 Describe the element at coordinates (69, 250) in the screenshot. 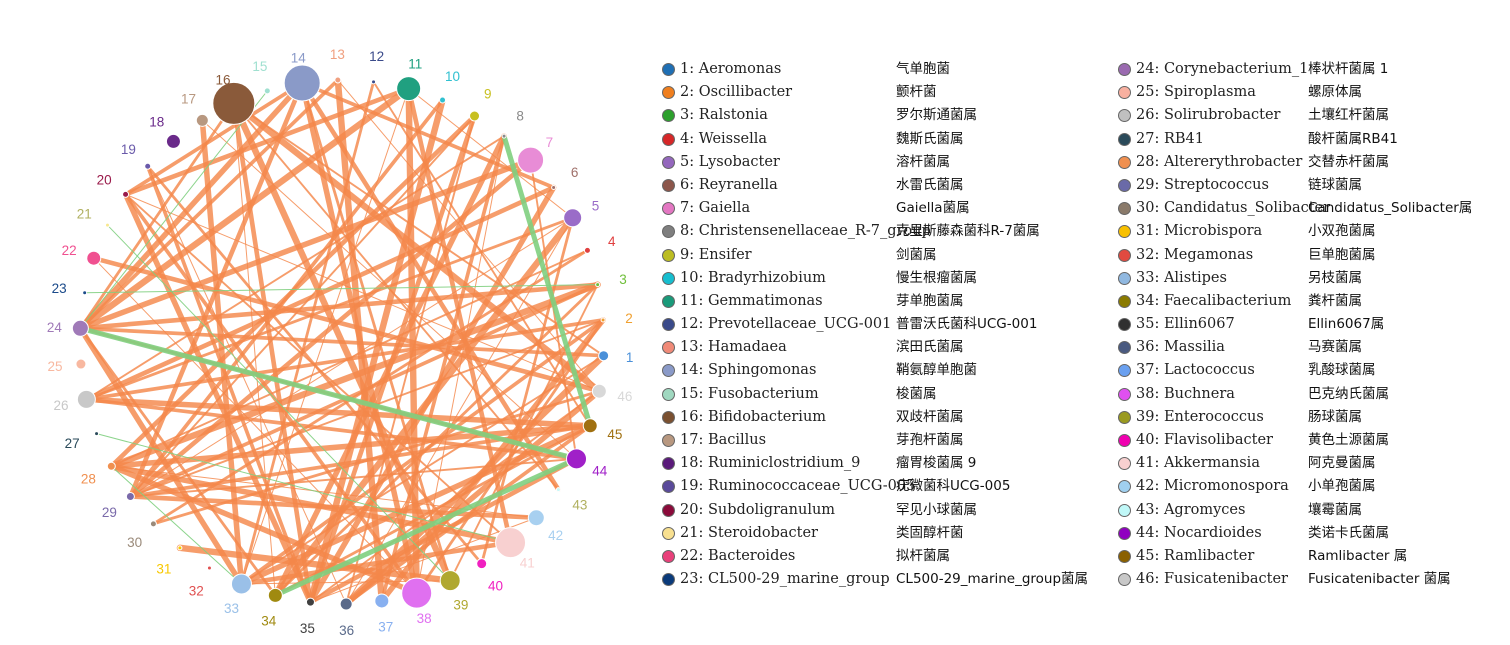

I see `node-label-22: 22` at that location.